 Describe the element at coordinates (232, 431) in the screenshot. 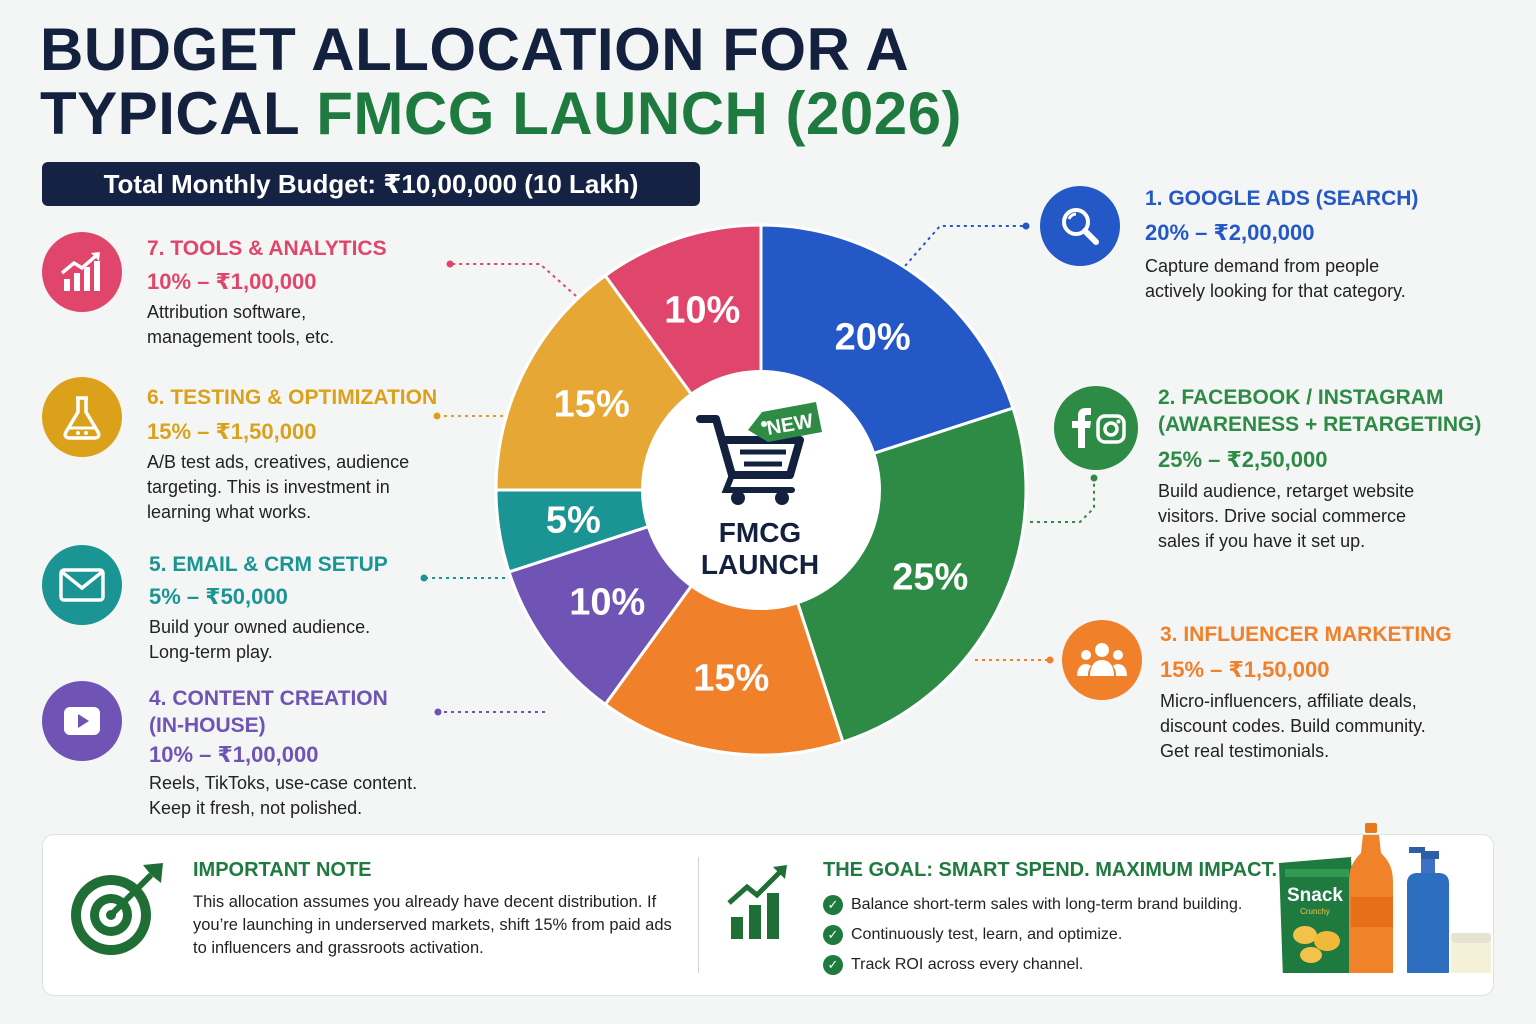

I see `testing-amount: 15% – ₹1,50,000` at that location.